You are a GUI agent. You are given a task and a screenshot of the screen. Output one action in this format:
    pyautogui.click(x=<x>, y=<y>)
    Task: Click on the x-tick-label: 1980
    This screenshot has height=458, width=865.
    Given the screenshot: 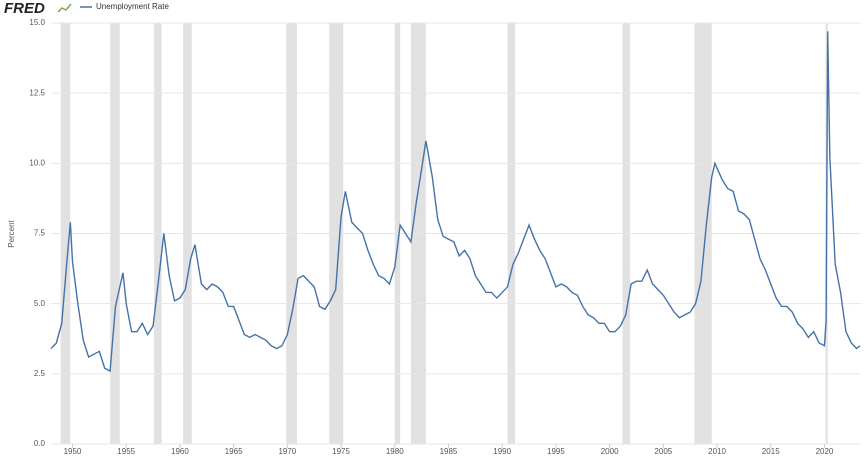 What is the action you would take?
    pyautogui.click(x=395, y=451)
    